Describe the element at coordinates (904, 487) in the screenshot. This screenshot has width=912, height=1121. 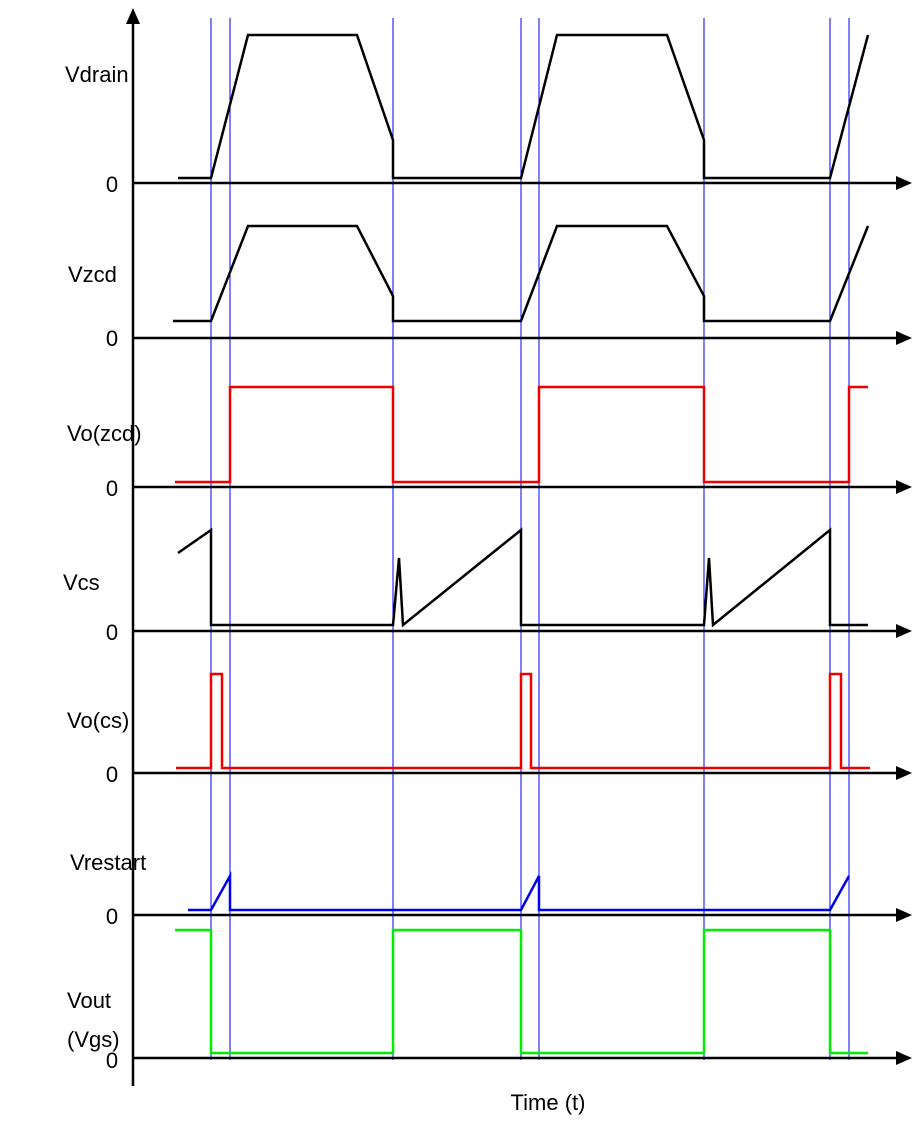
I see `vo-zcd-axis-arrow-icon` at that location.